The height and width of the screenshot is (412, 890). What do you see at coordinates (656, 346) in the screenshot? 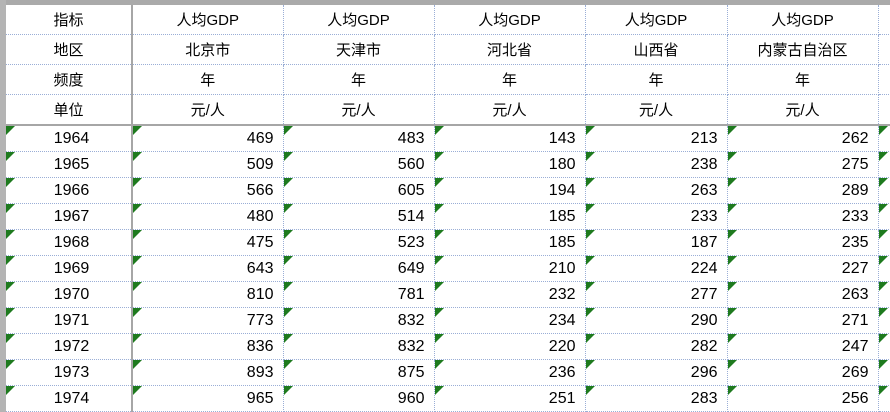
I see `value-cell: 282` at bounding box center [656, 346].